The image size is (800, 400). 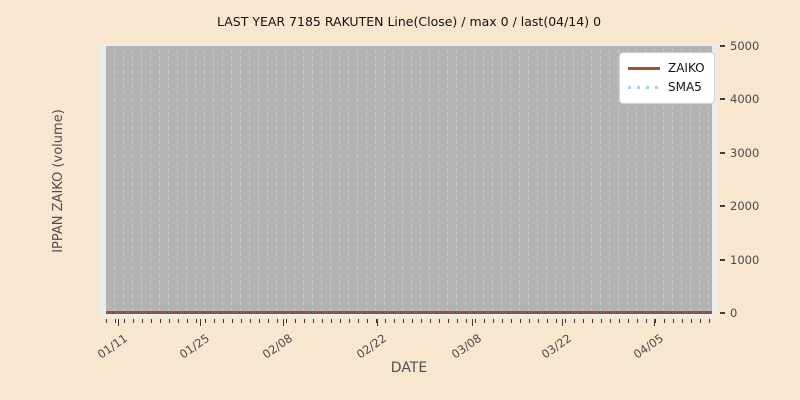 I want to click on sma5-line-swatch, so click(x=644, y=87).